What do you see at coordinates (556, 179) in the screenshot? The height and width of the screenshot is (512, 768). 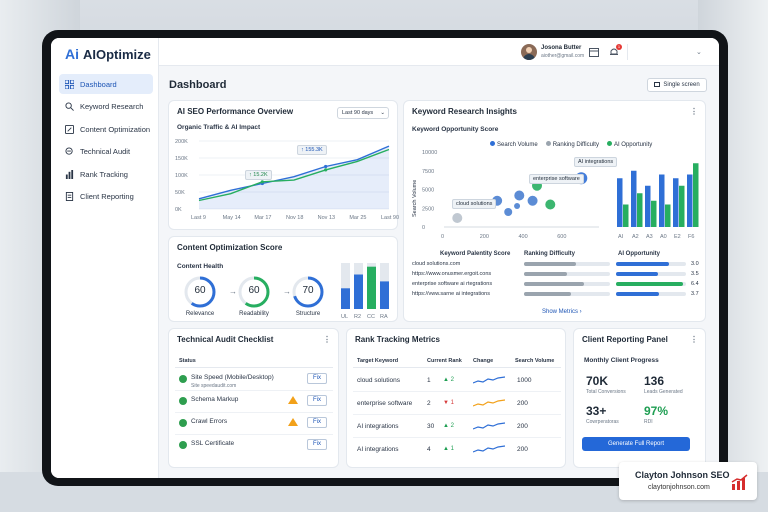 I see `keyword-tag: enterprise software` at bounding box center [556, 179].